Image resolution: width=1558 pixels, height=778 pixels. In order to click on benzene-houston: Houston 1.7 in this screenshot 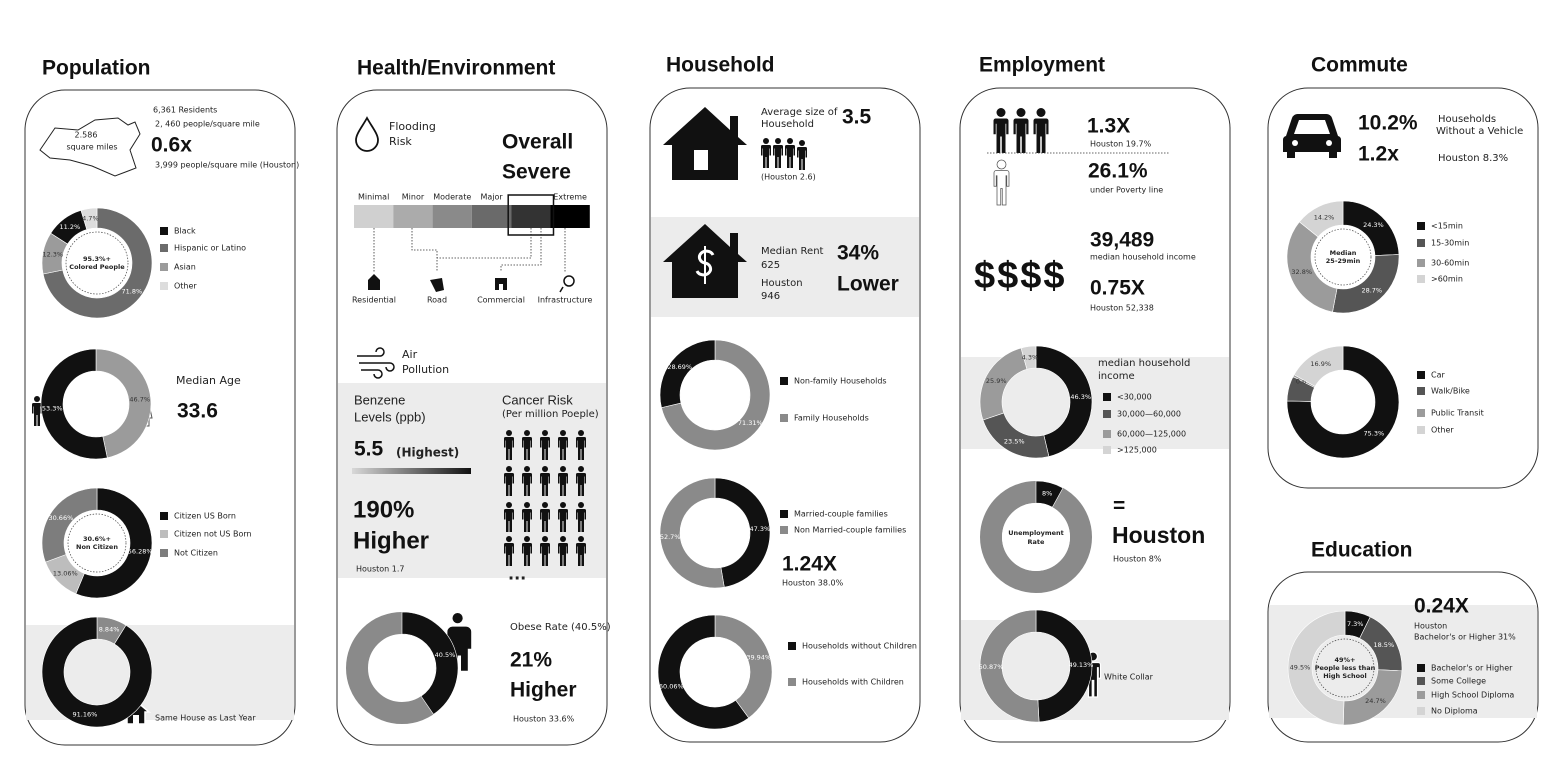, I will do `click(380, 569)`.